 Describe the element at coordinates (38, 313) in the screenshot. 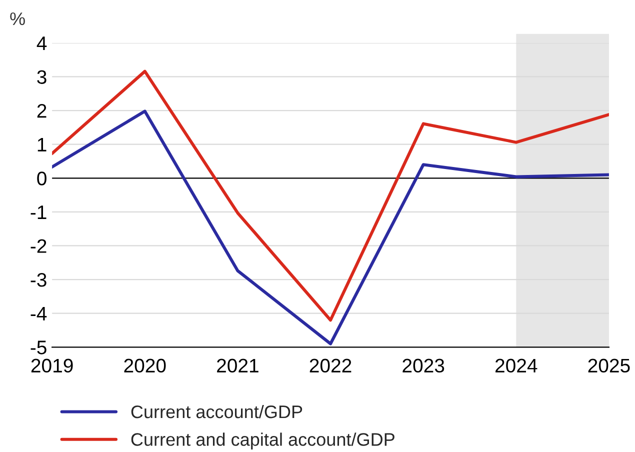

I see `y-tick-label: -4` at that location.